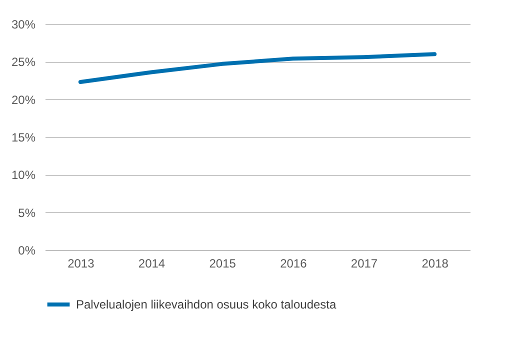  What do you see at coordinates (23, 175) in the screenshot?
I see `y-tick-label: 10%` at bounding box center [23, 175].